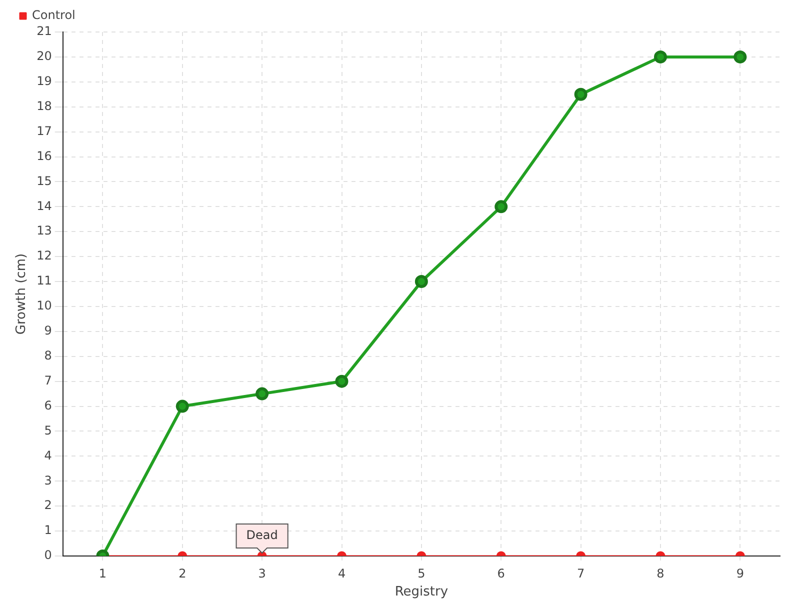 This screenshot has width=800, height=600. I want to click on x-axis-title: Registry, so click(421, 592).